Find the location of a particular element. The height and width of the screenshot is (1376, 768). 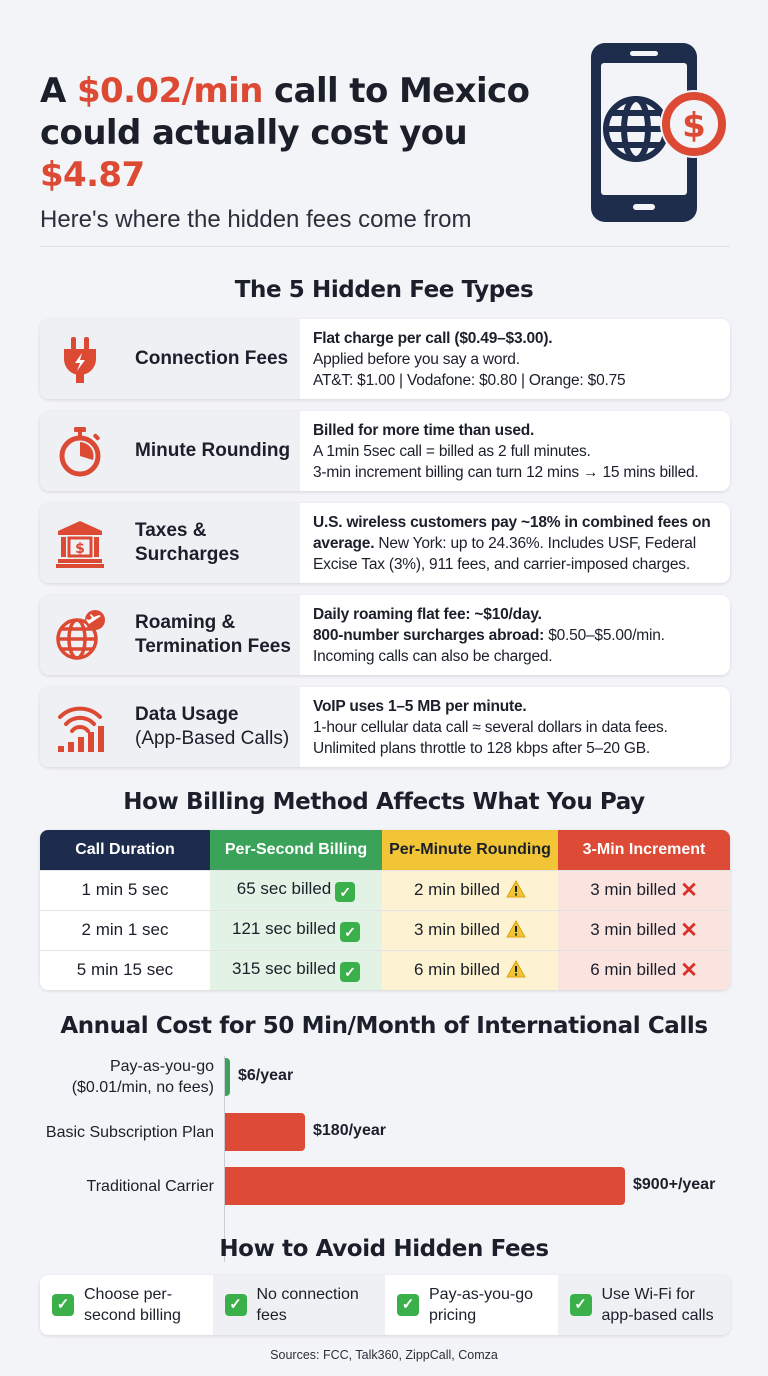

page-subtitle: Here's where the hidden fees come from is located at coordinates (256, 219).